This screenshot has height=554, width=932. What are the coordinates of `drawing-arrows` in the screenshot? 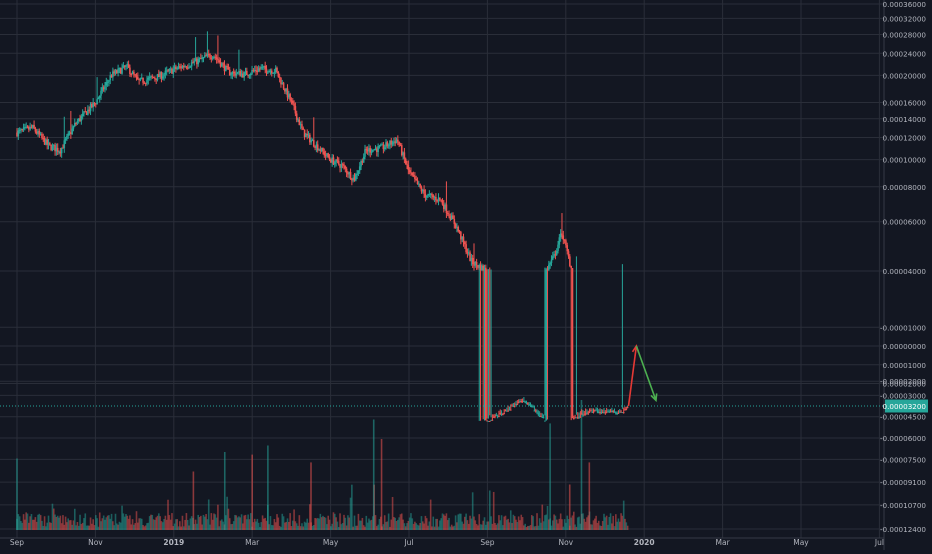 It's located at (642, 375).